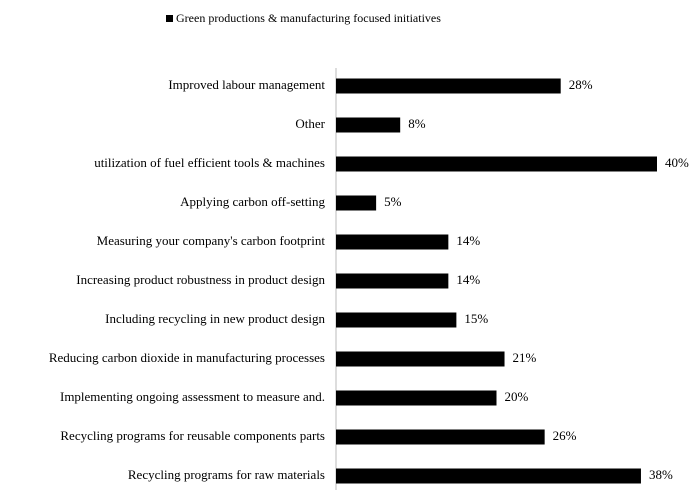  What do you see at coordinates (517, 396) in the screenshot?
I see `data-label: 20%` at bounding box center [517, 396].